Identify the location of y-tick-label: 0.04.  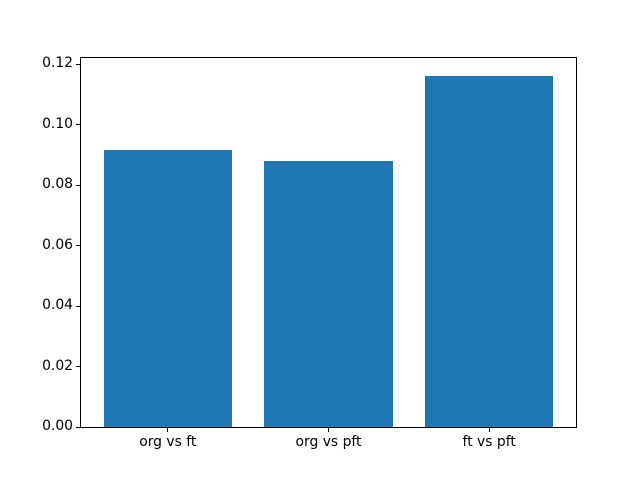
(57, 305).